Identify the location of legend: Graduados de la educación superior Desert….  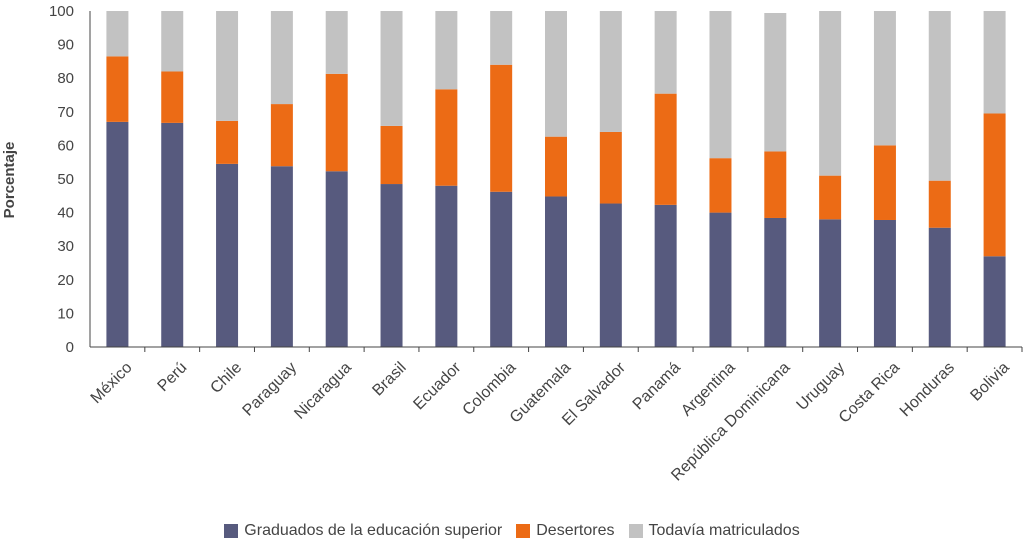
(512, 531).